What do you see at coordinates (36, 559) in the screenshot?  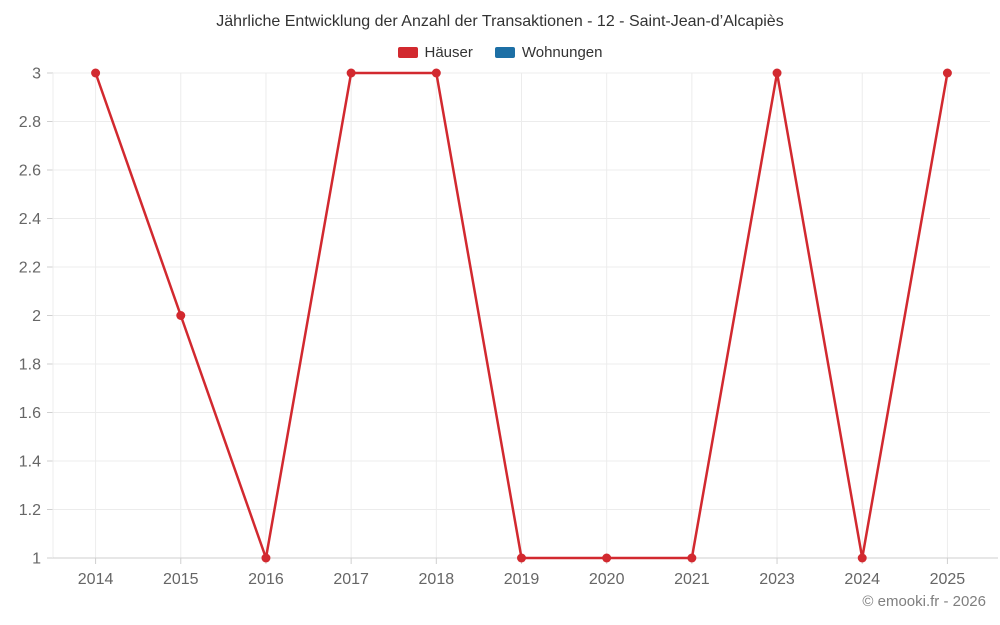 I see `y-axis-label: 1` at bounding box center [36, 559].